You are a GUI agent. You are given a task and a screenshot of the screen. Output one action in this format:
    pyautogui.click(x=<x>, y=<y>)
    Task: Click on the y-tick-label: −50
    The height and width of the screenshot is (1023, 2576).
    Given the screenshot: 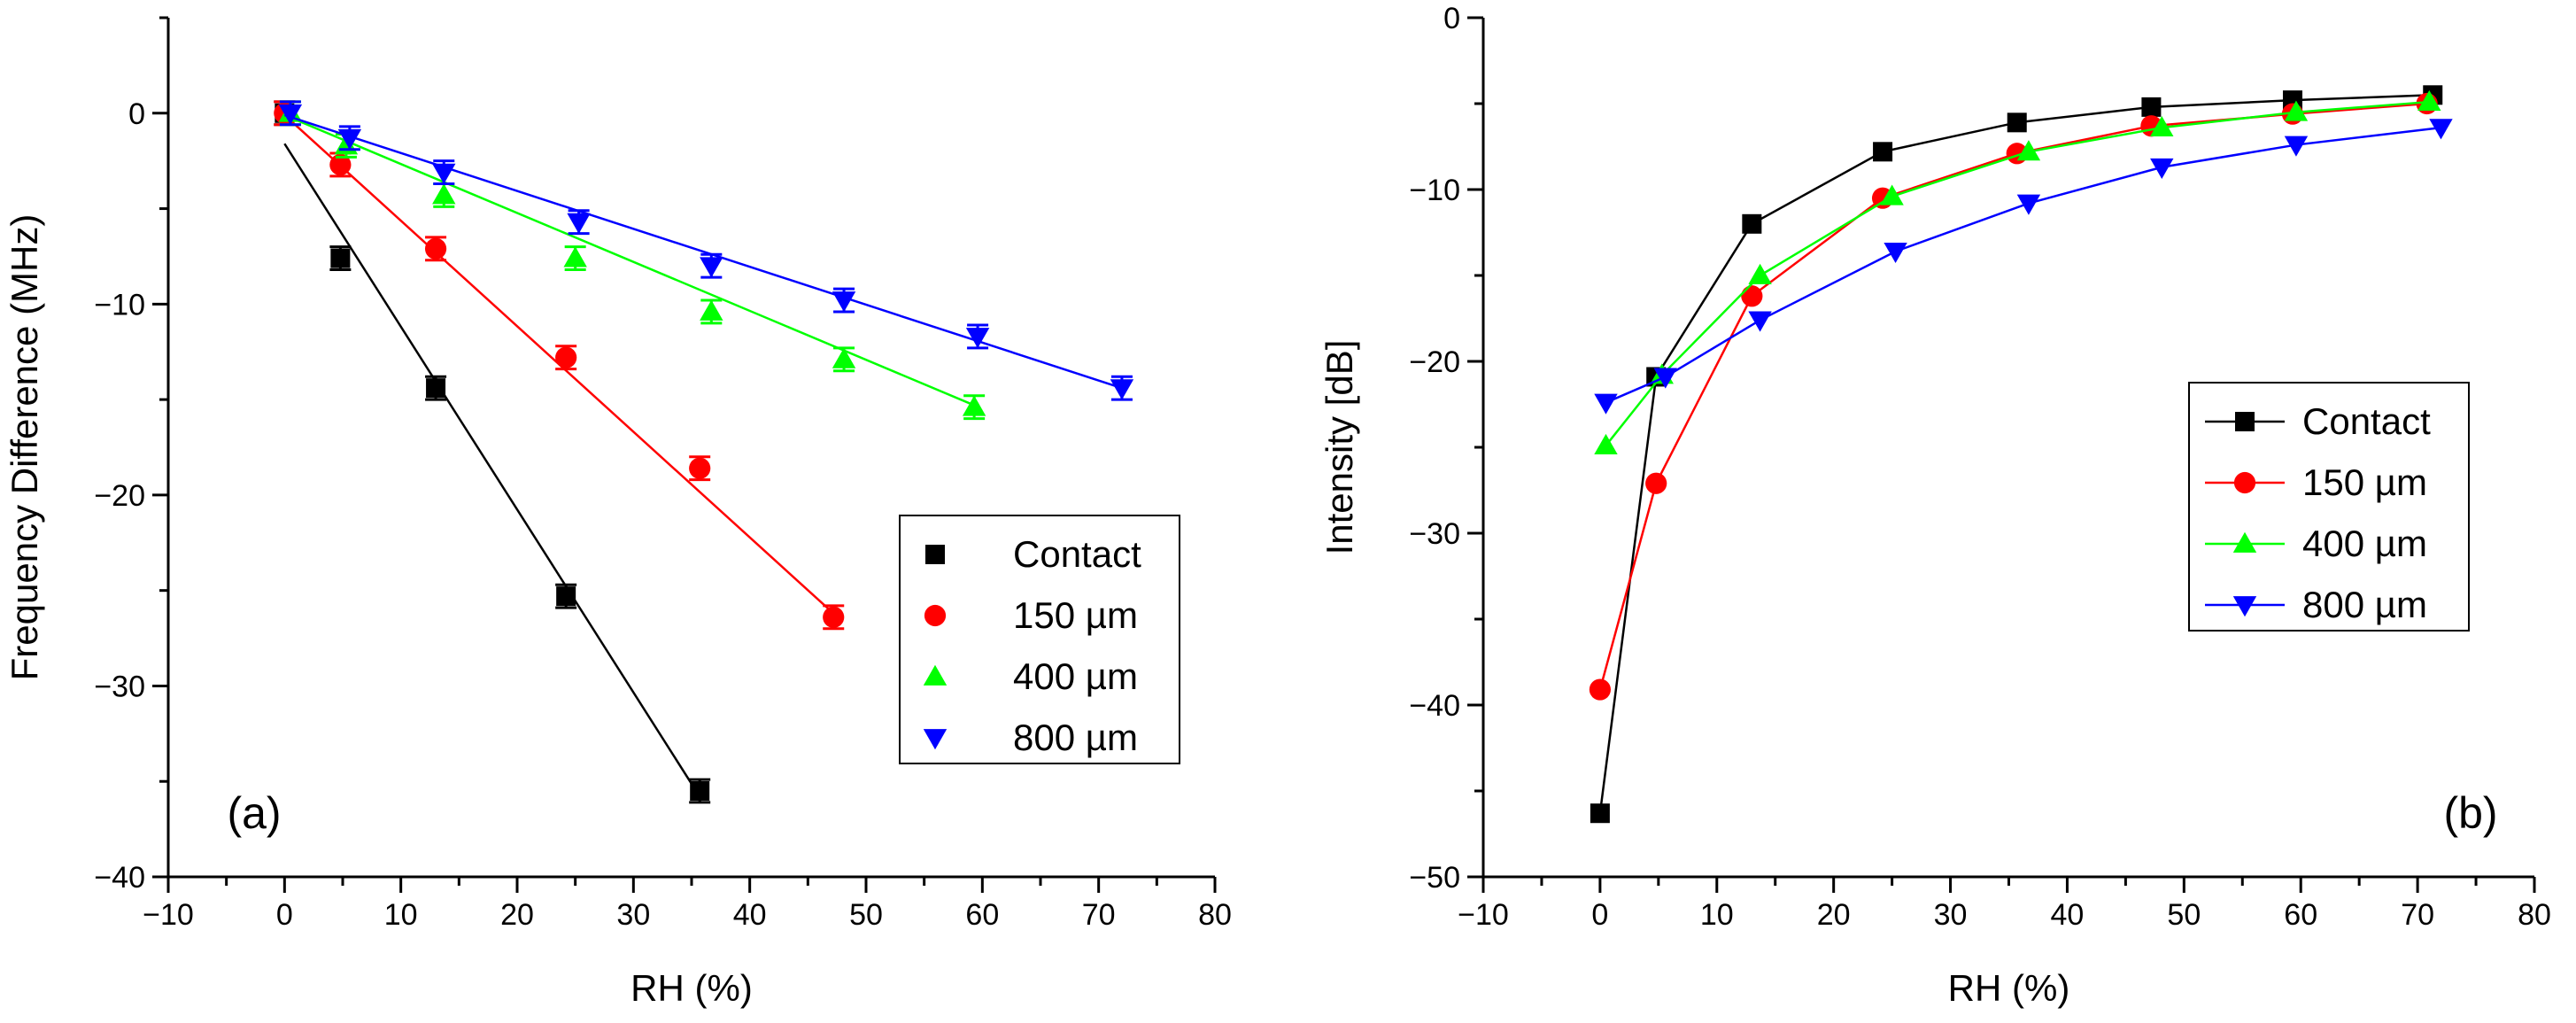 What is the action you would take?
    pyautogui.click(x=1434, y=878)
    